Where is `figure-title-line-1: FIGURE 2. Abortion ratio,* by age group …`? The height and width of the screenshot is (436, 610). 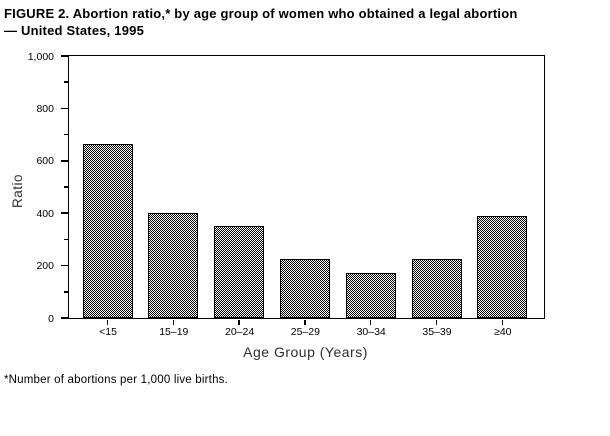 figure-title-line-1: FIGURE 2. Abortion ratio,* by age group … is located at coordinates (261, 13).